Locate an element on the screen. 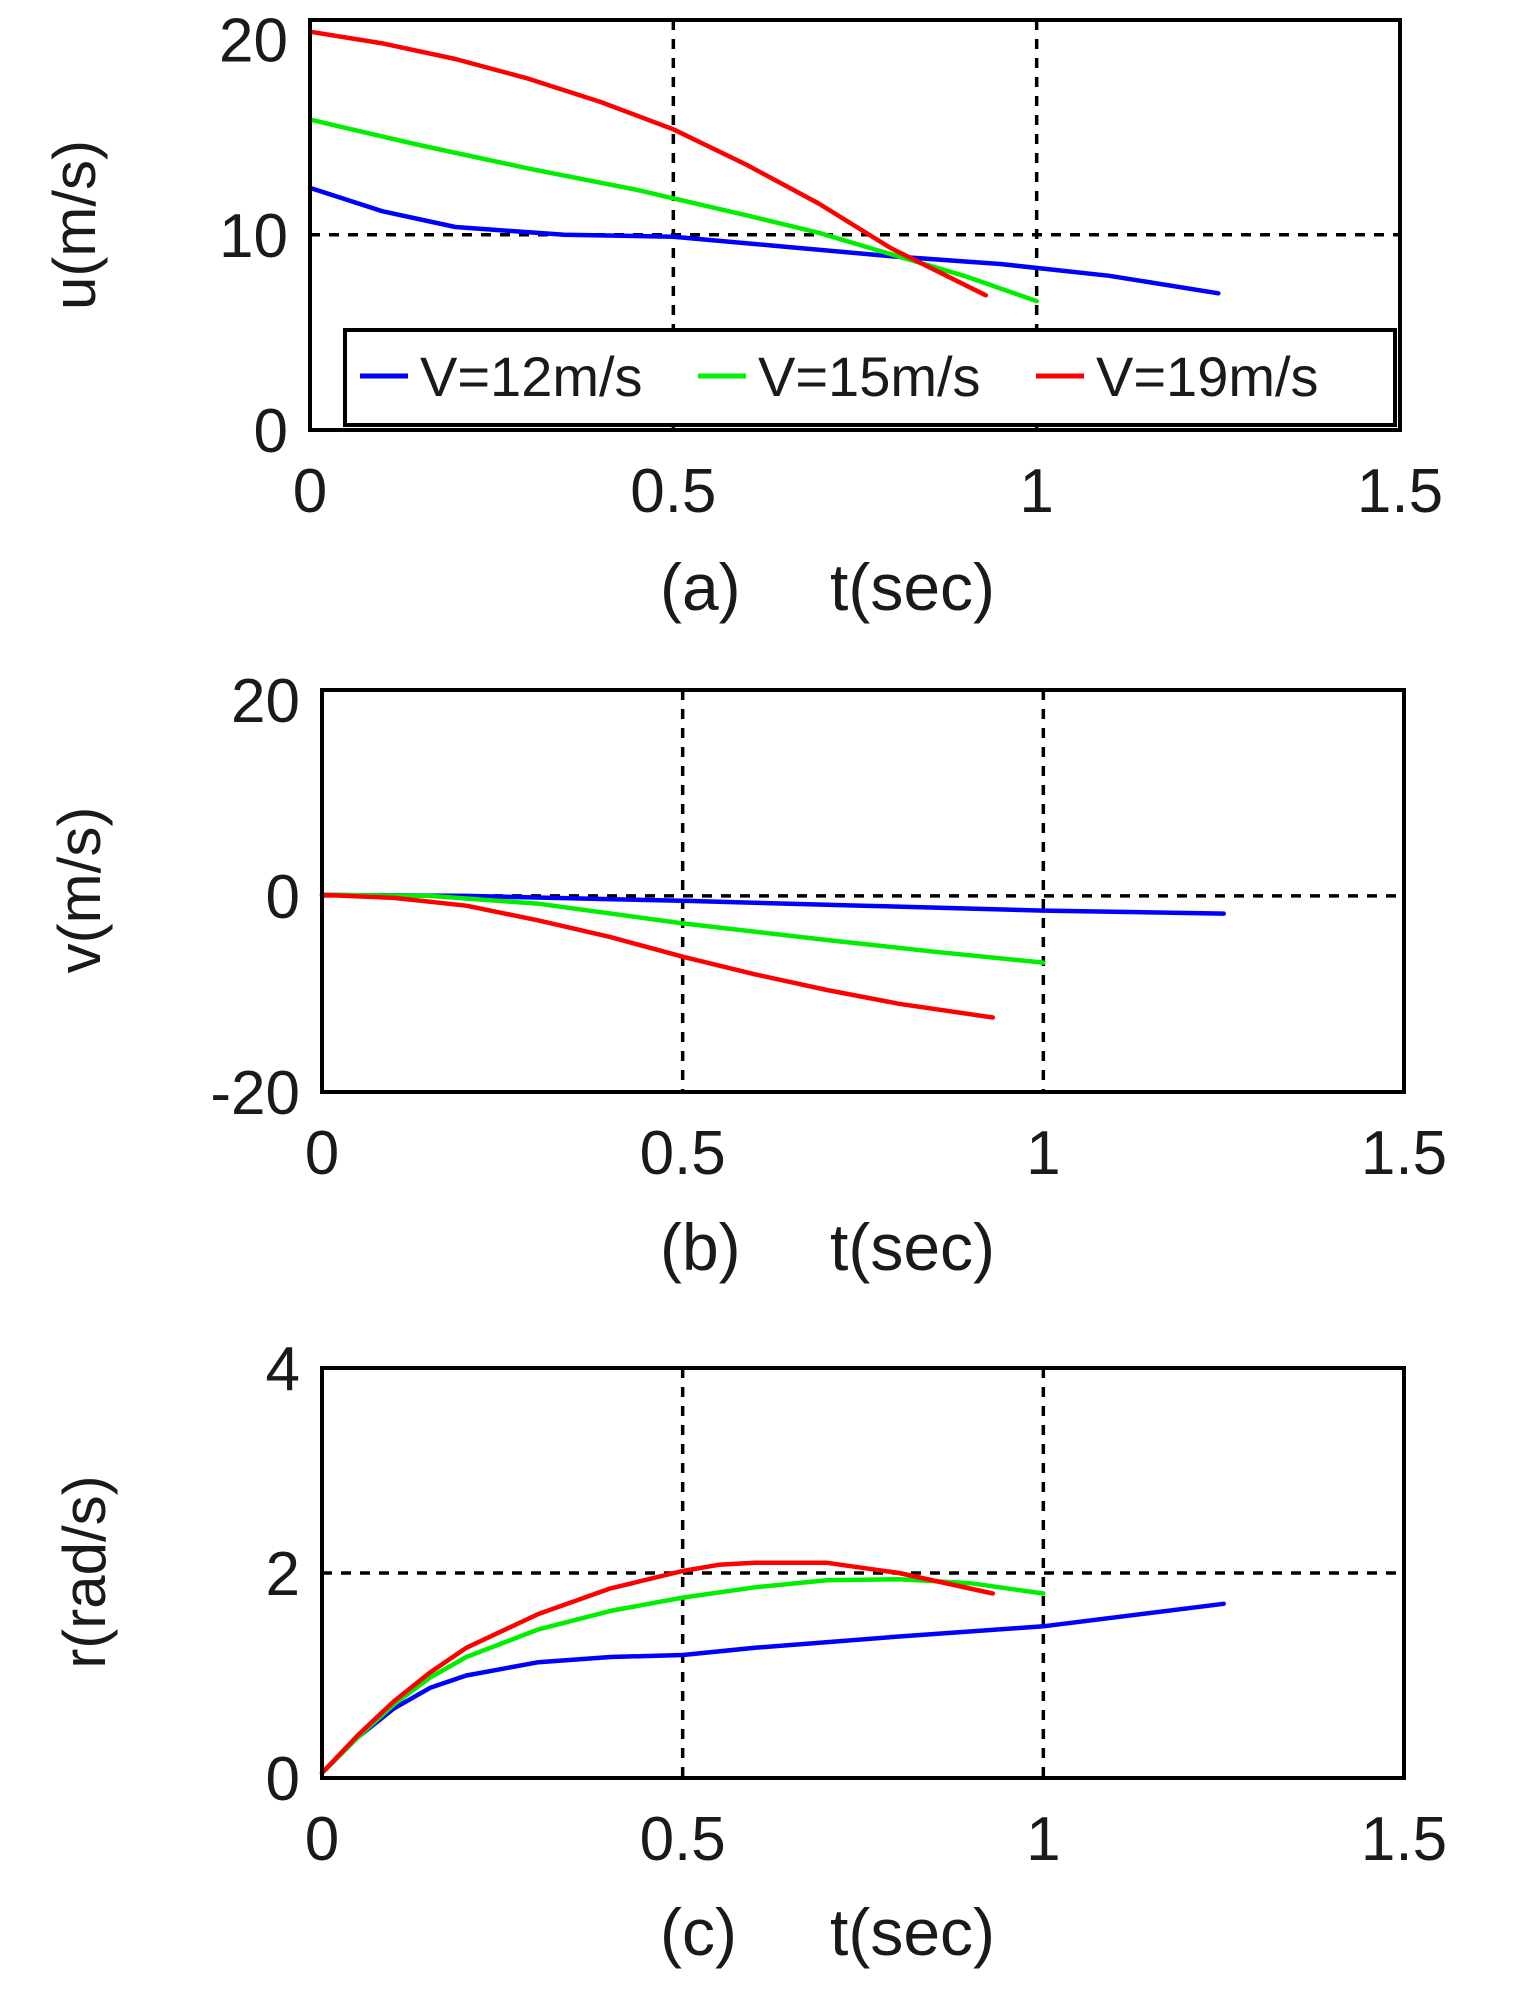 The height and width of the screenshot is (2001, 1518). panel-c-series-v-12m-s is located at coordinates (772, 1688).